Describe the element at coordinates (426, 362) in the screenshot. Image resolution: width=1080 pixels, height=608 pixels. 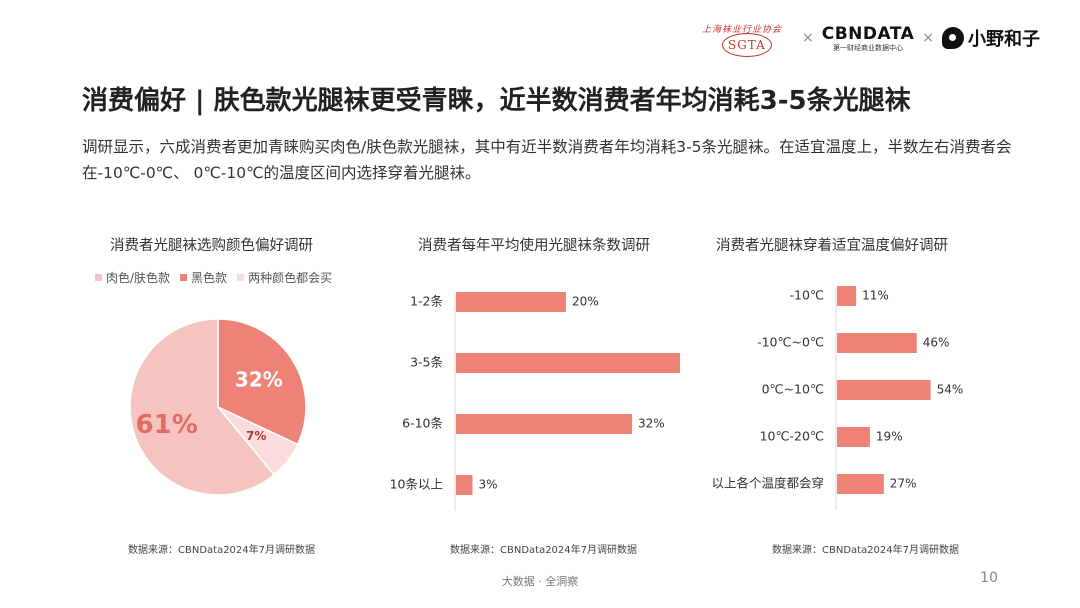
I see `bar-category-label: 3-5条` at that location.